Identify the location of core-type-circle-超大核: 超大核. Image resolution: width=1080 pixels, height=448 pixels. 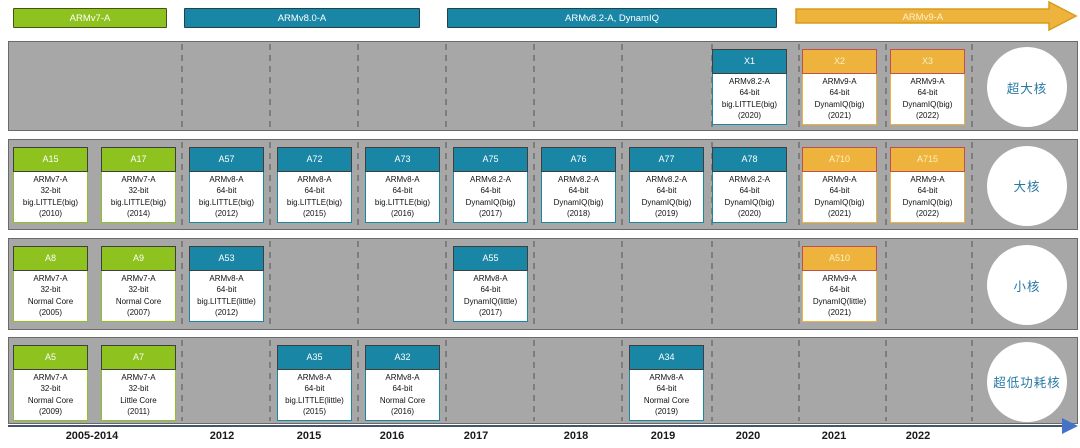
(1027, 87).